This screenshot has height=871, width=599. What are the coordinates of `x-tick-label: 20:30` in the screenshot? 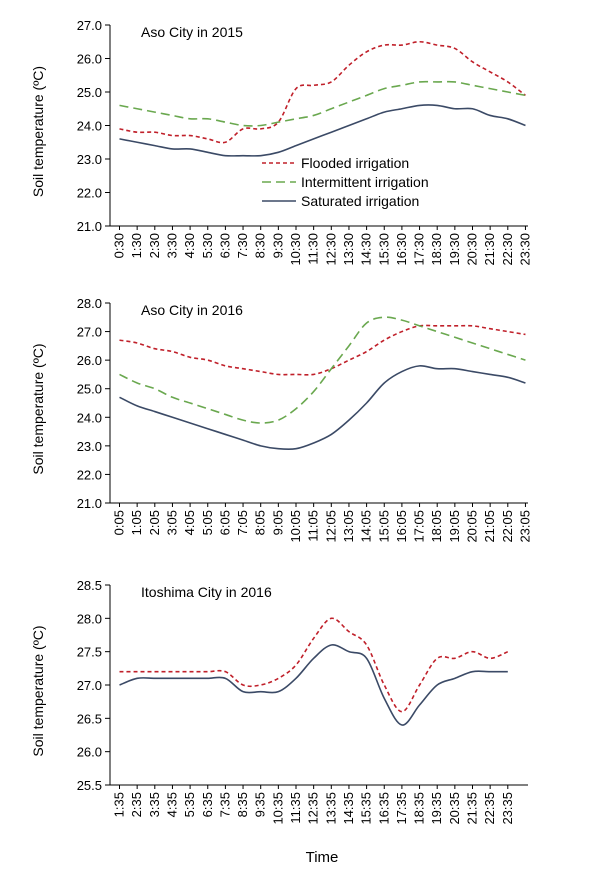 It's located at (472, 249).